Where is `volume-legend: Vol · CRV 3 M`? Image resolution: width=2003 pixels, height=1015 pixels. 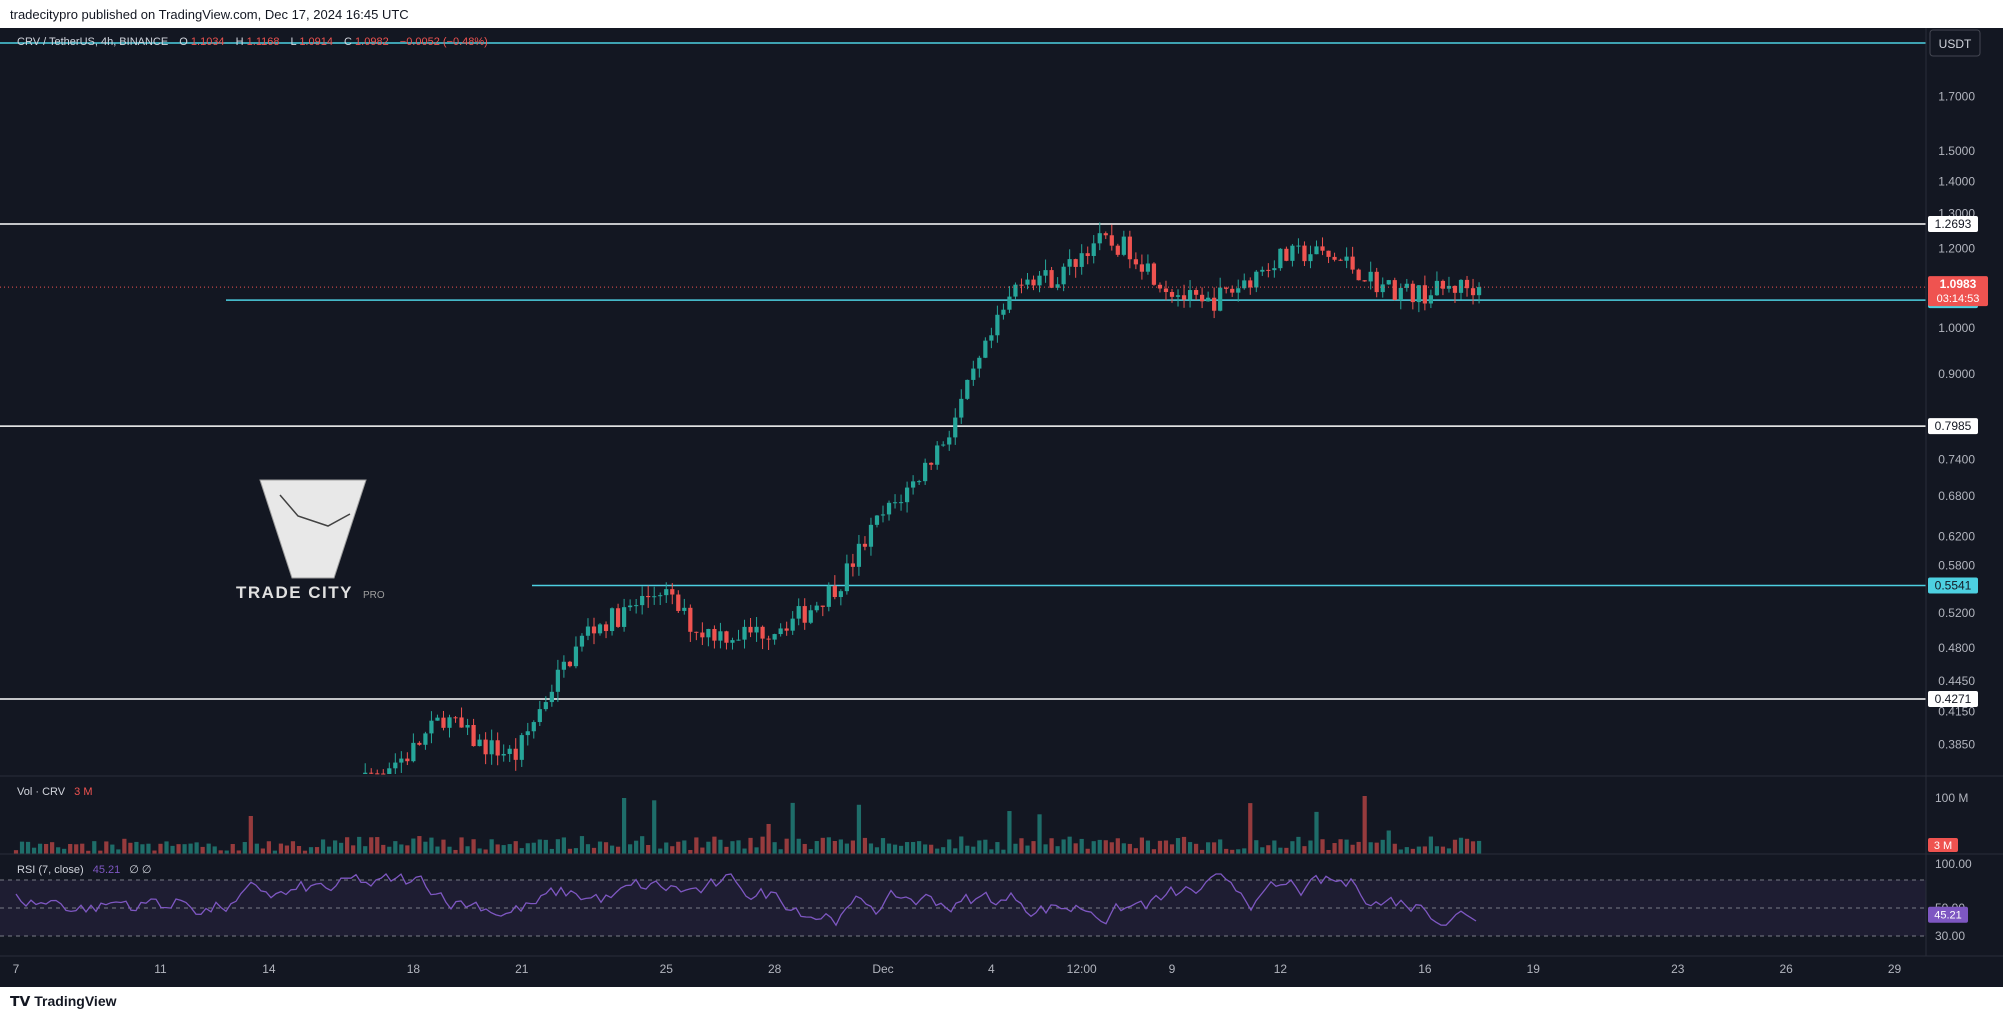
volume-legend: Vol · CRV 3 M is located at coordinates (55, 792).